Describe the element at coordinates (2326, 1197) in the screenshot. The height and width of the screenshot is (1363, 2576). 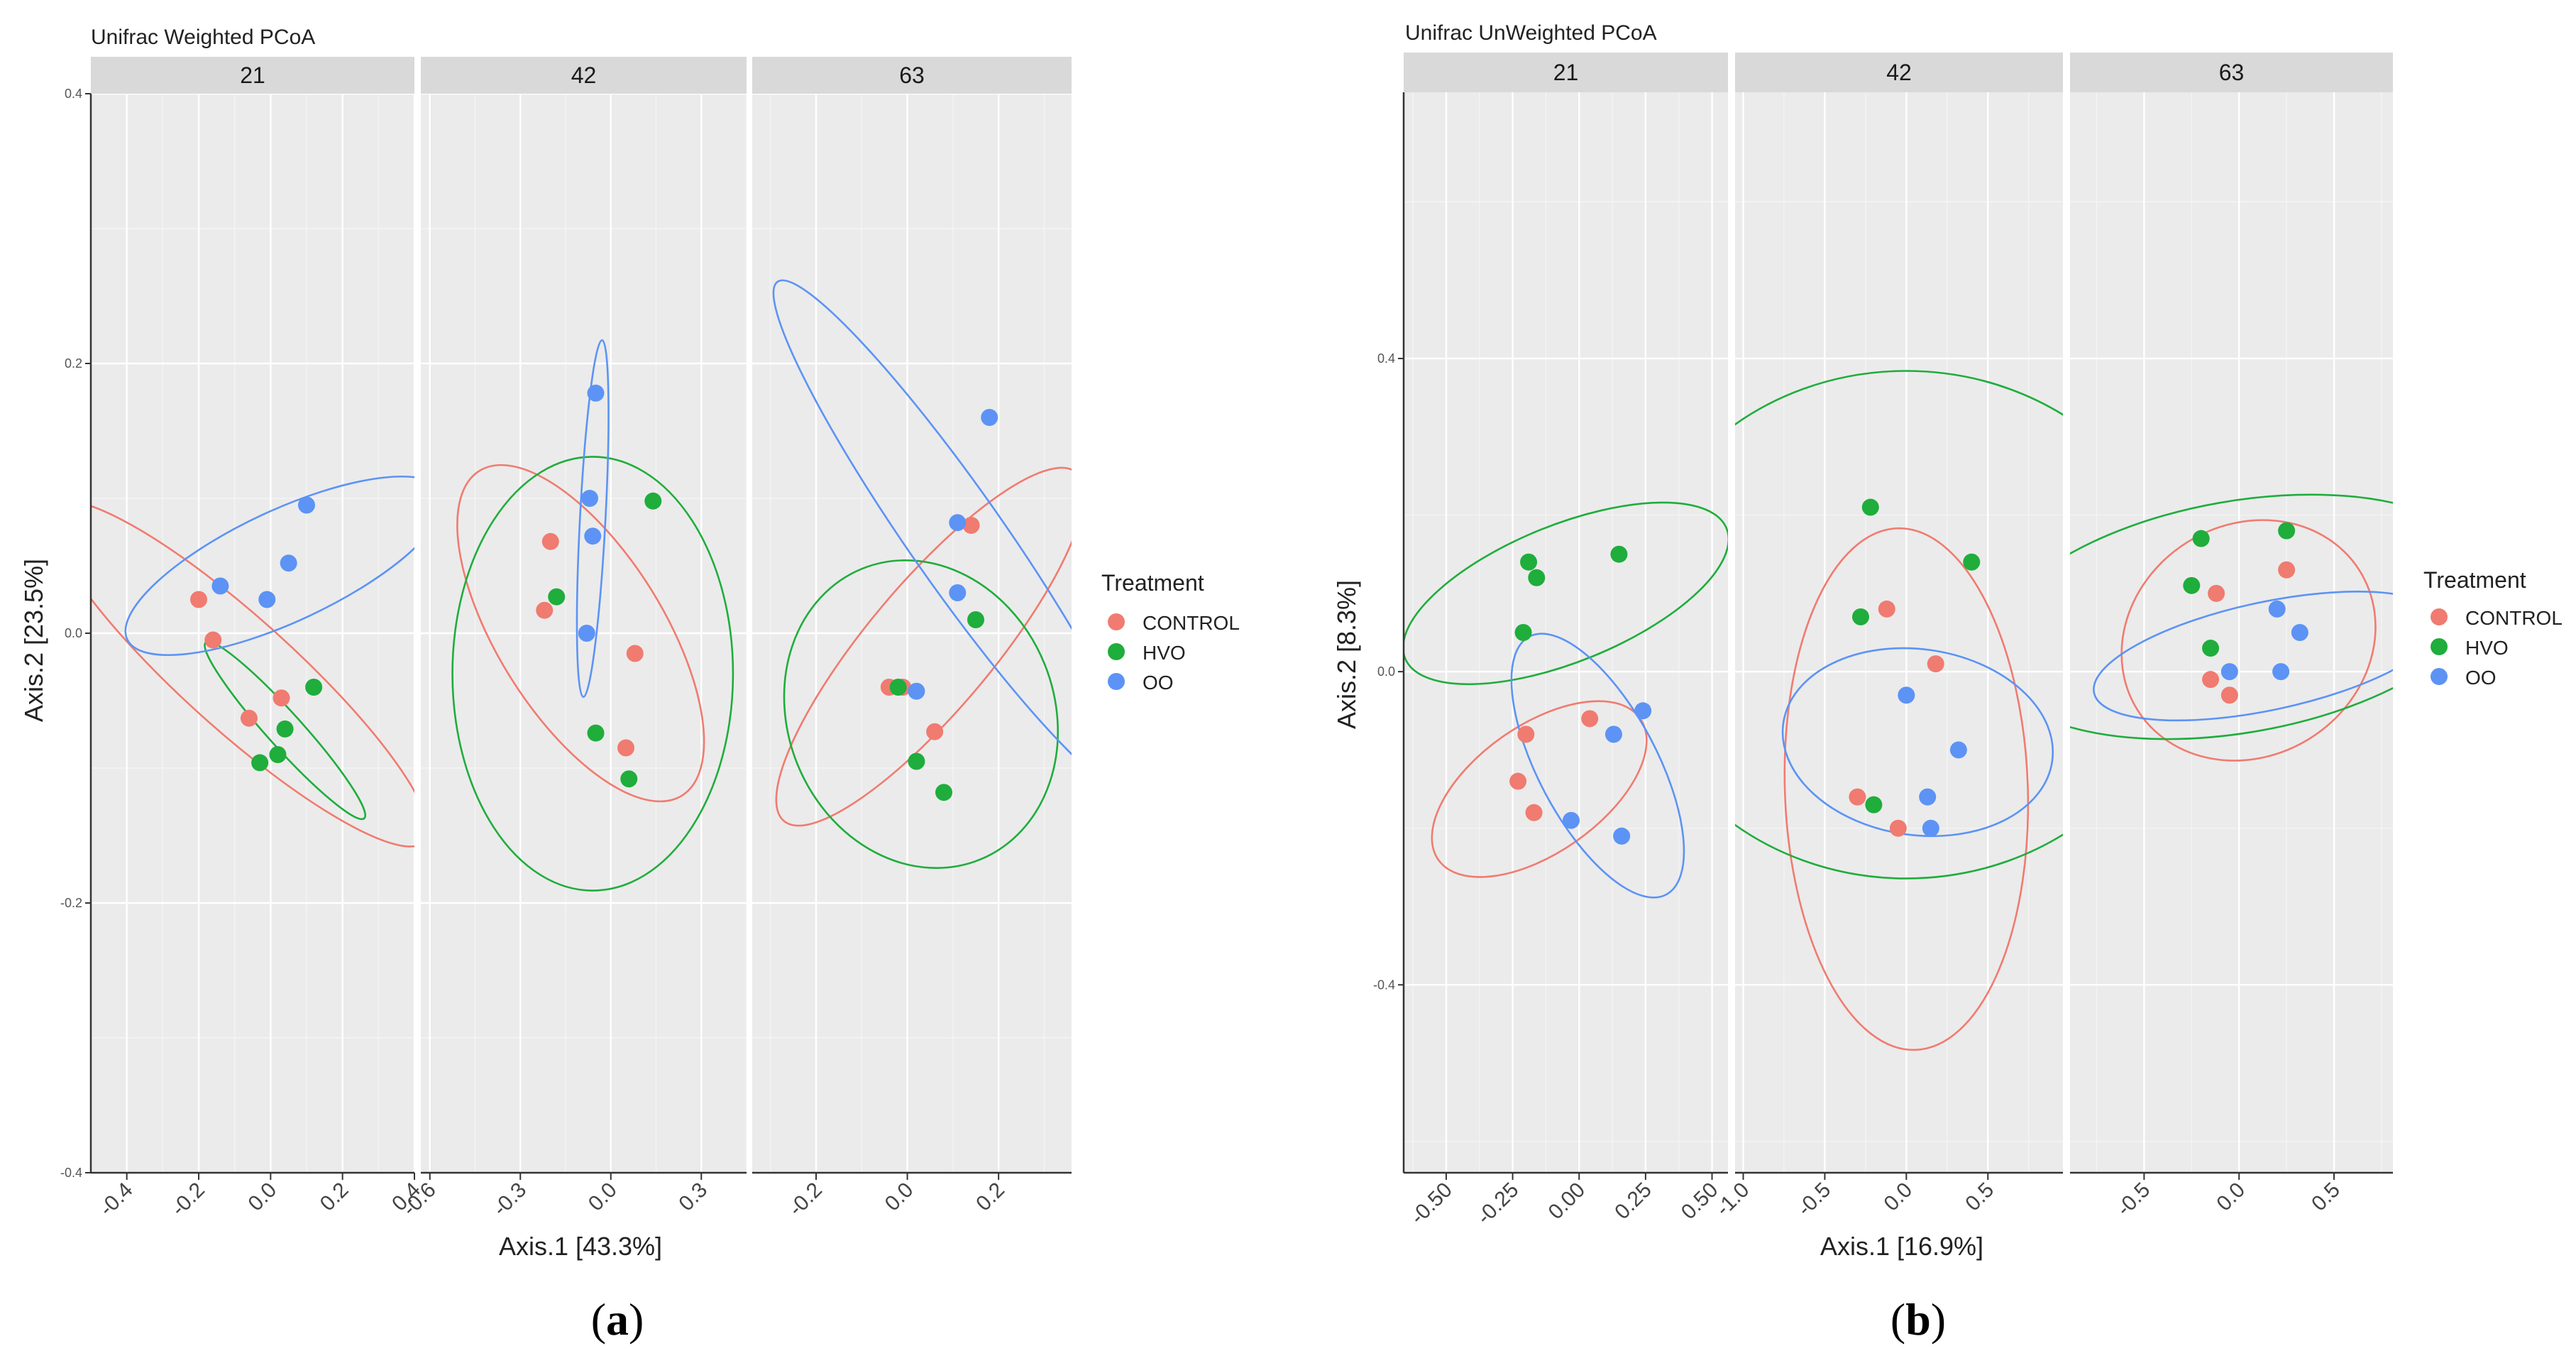
I see `chart-b-facet-63-xtick-label: 0.5` at that location.